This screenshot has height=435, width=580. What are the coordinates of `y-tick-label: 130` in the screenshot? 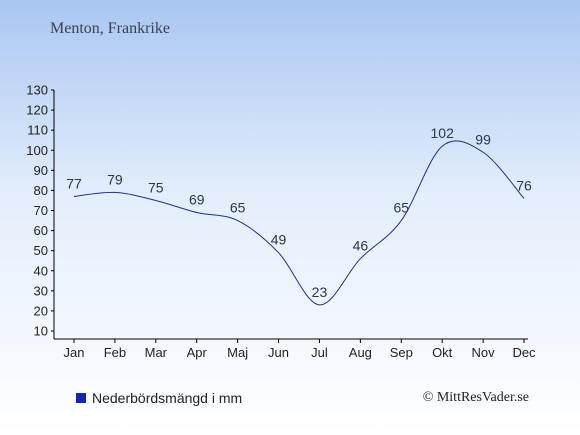 It's located at (37, 90).